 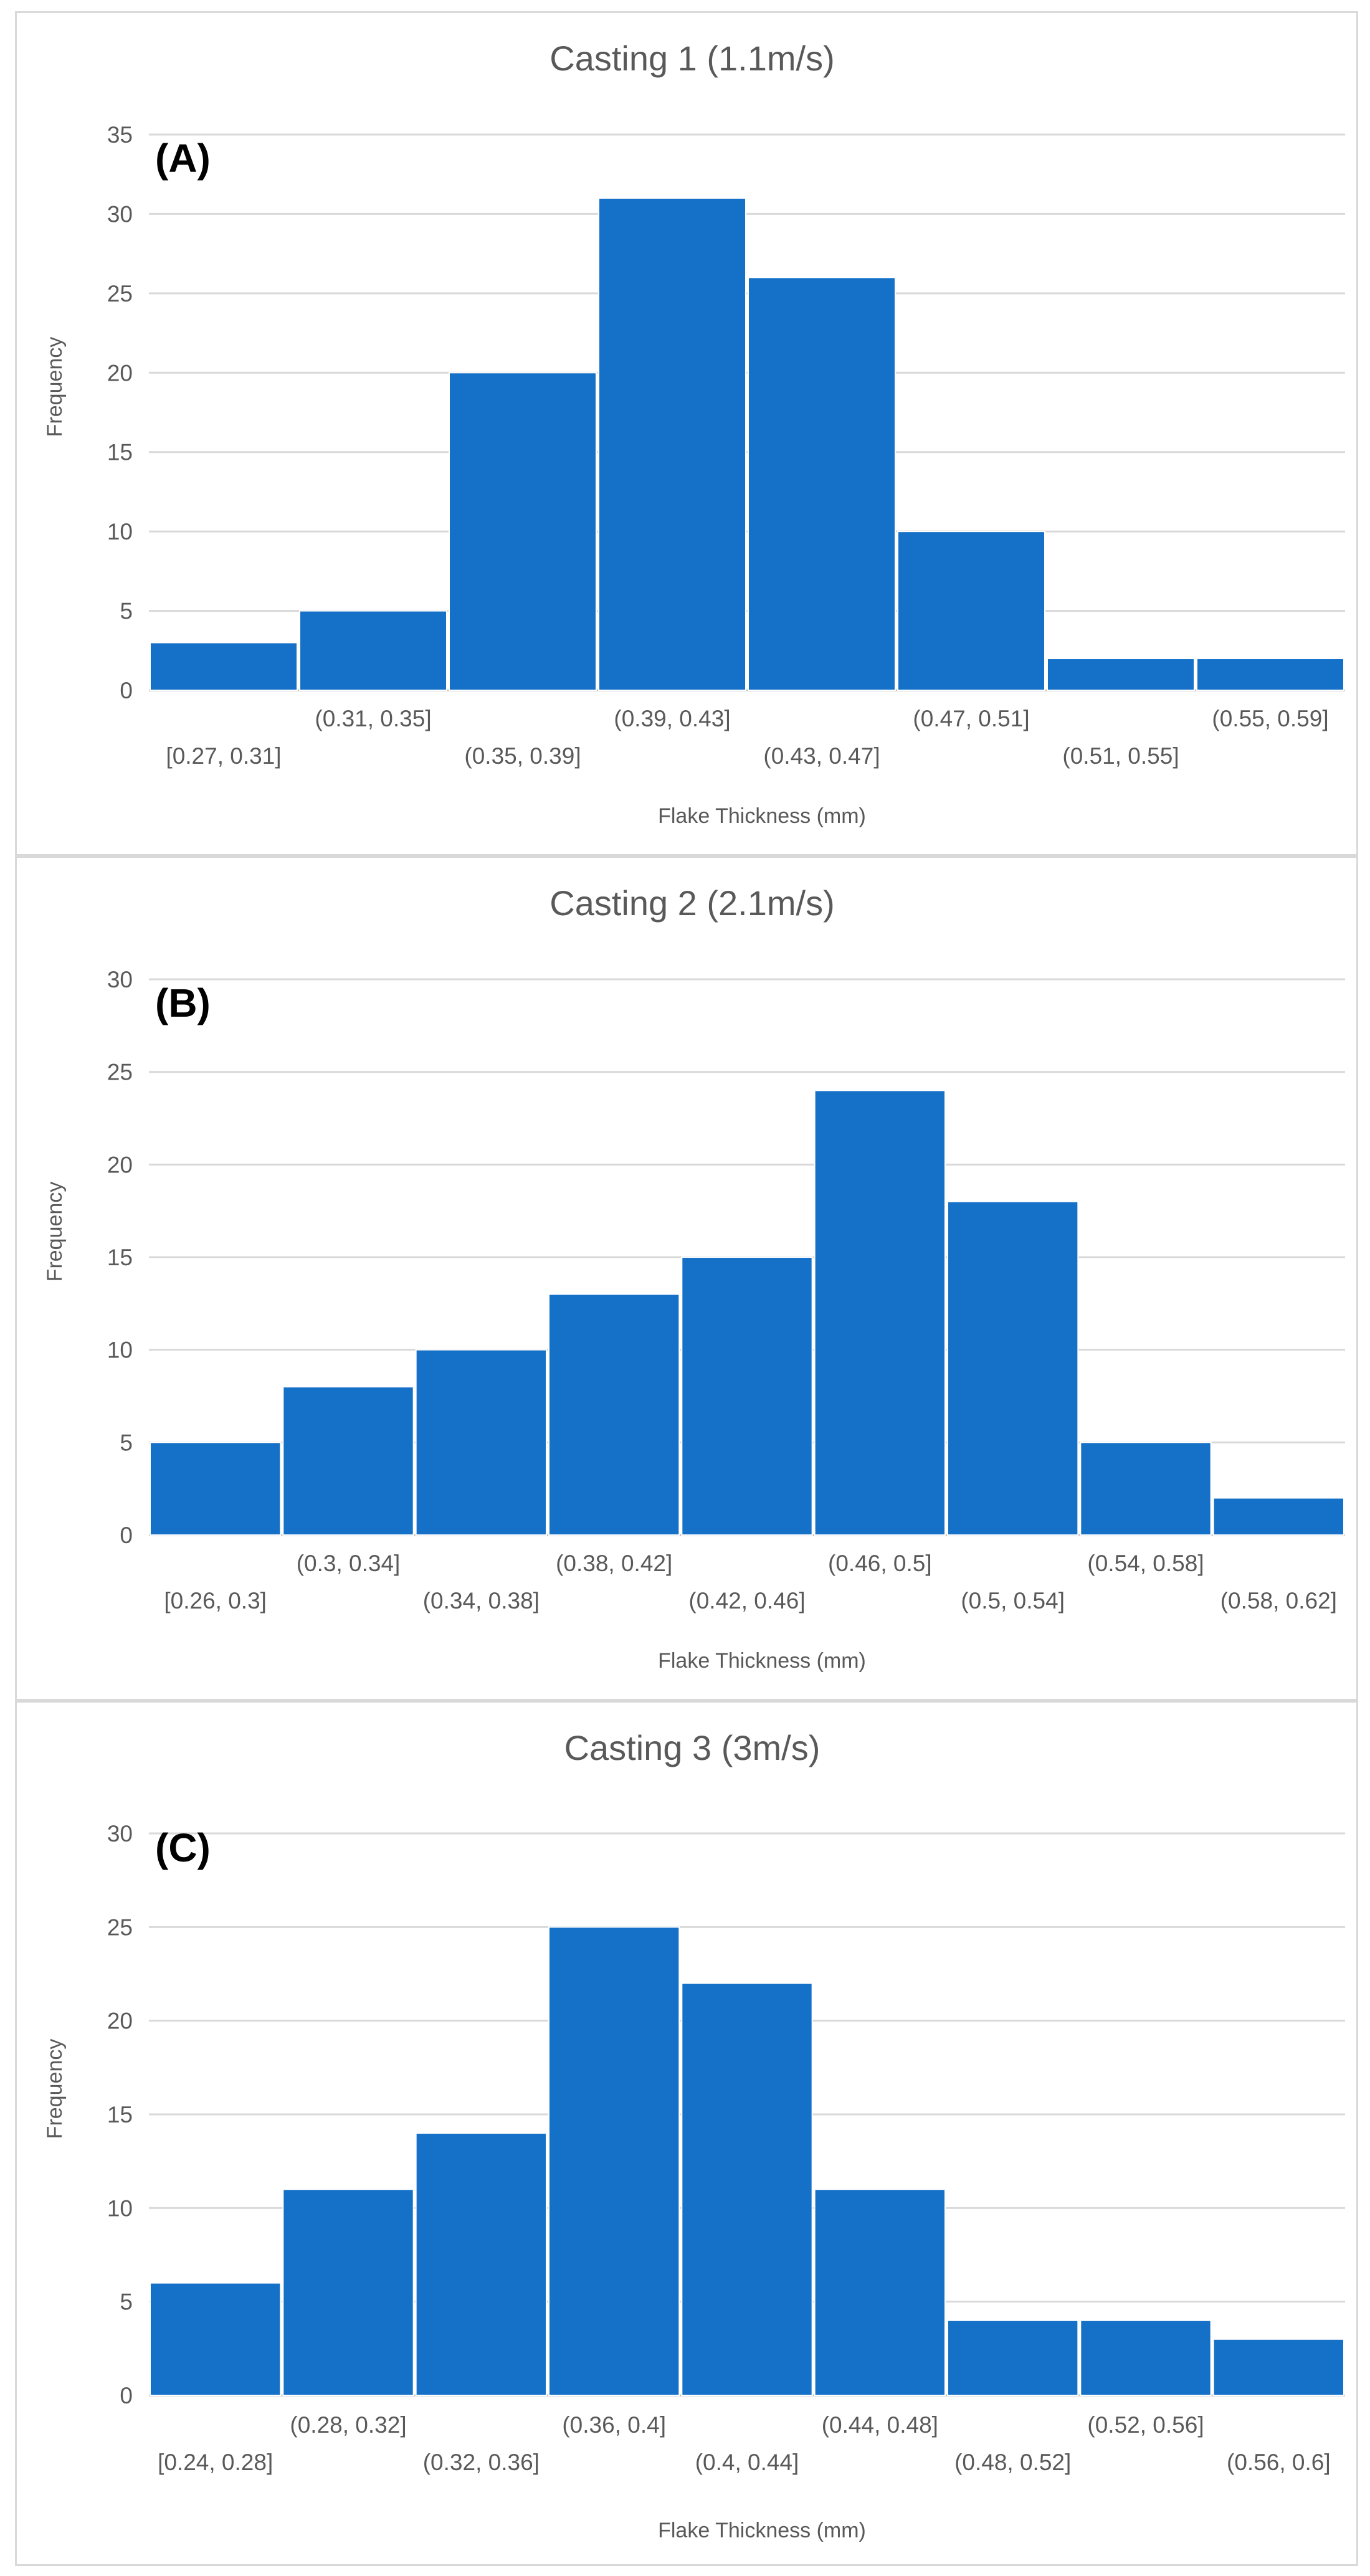 I want to click on x-tick-label: (0.36, 0.4], so click(x=614, y=2425).